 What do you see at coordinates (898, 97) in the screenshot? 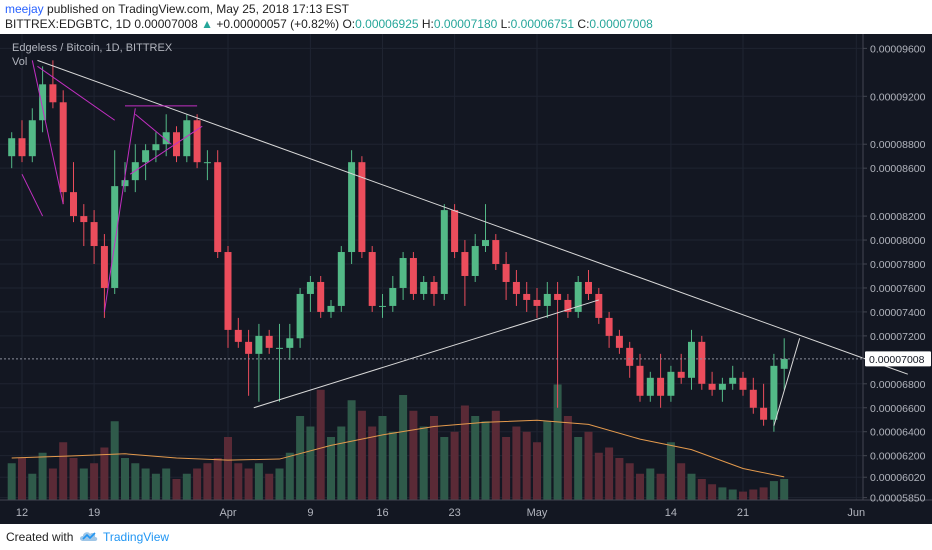
I see `price-tick-label-1: 0.00009200` at bounding box center [898, 97].